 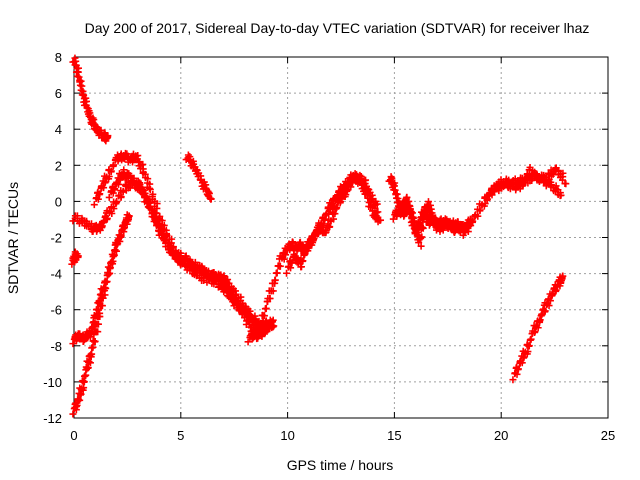 I want to click on x-tick-label: 20, so click(x=501, y=435).